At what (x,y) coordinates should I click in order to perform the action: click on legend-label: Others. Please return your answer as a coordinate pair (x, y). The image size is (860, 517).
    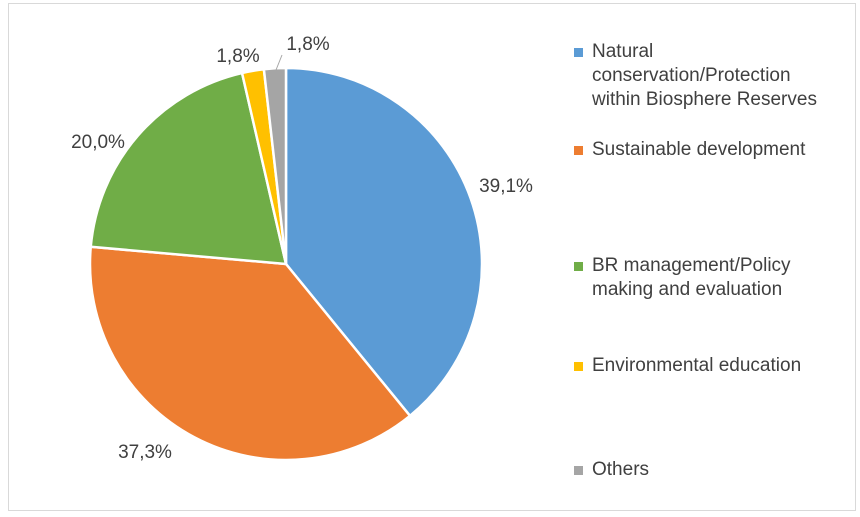
    Looking at the image, I should click on (621, 469).